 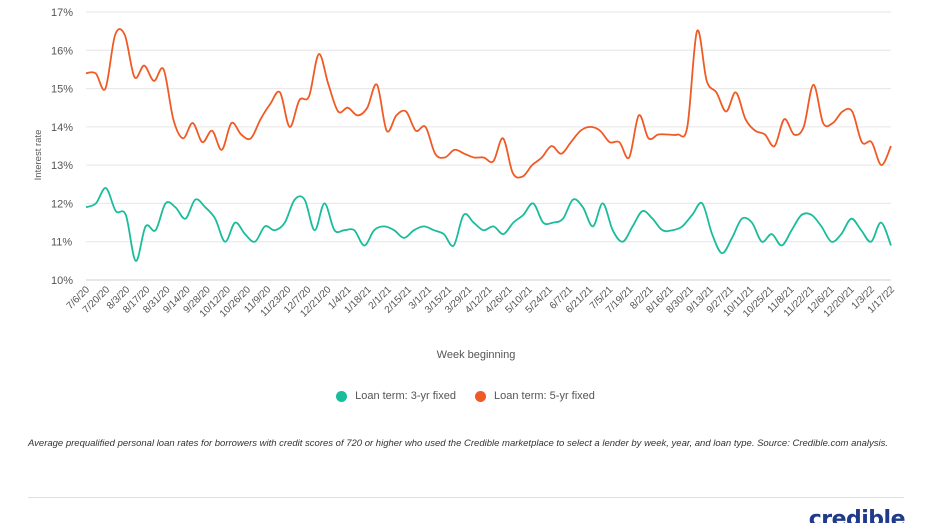 What do you see at coordinates (62, 128) in the screenshot?
I see `y-tick-label: 14%` at bounding box center [62, 128].